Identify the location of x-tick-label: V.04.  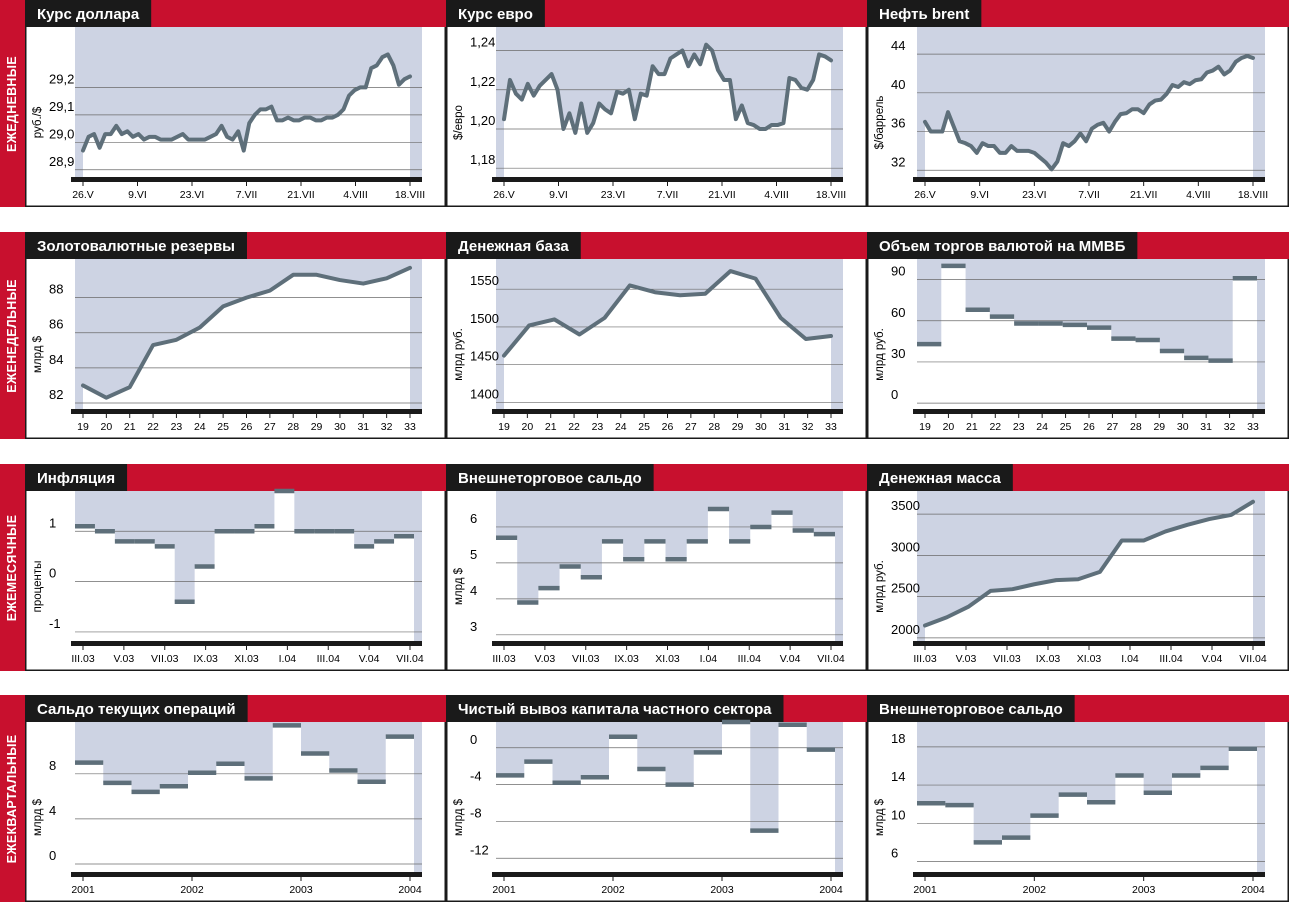
(790, 659).